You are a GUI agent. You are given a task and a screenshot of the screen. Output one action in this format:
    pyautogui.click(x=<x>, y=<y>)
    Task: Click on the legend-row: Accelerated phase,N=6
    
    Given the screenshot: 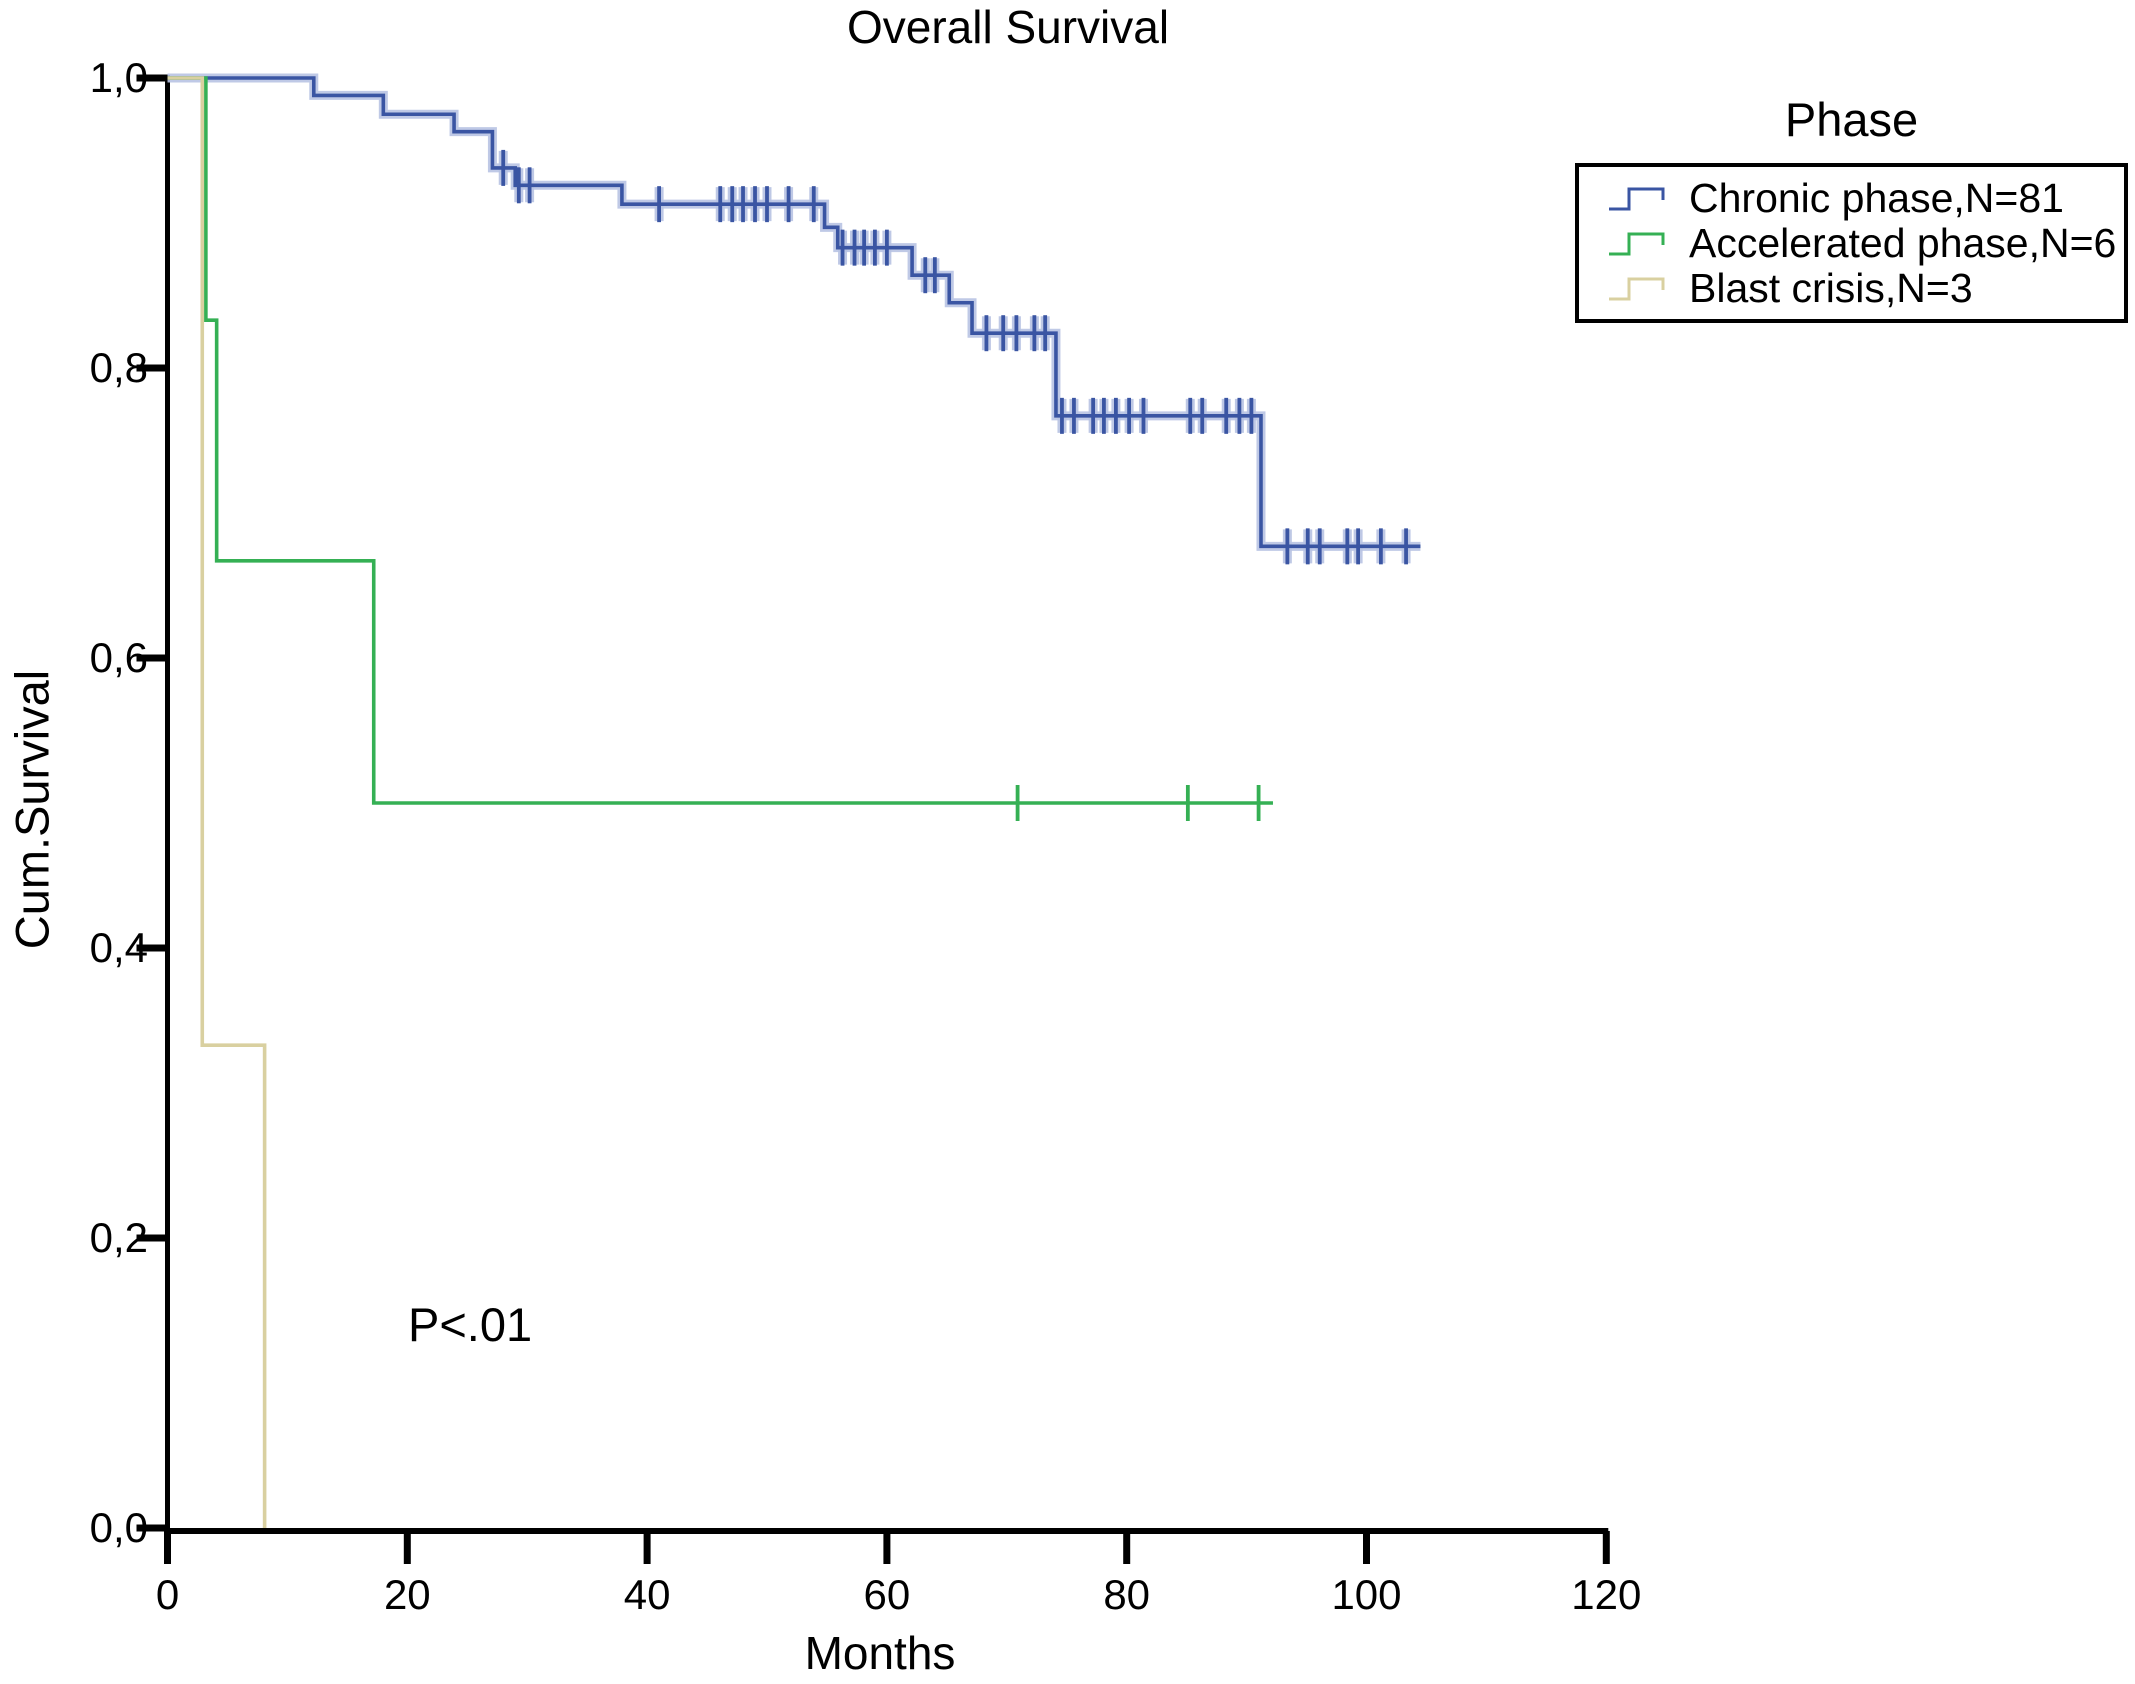 What is the action you would take?
    pyautogui.click(x=1864, y=243)
    